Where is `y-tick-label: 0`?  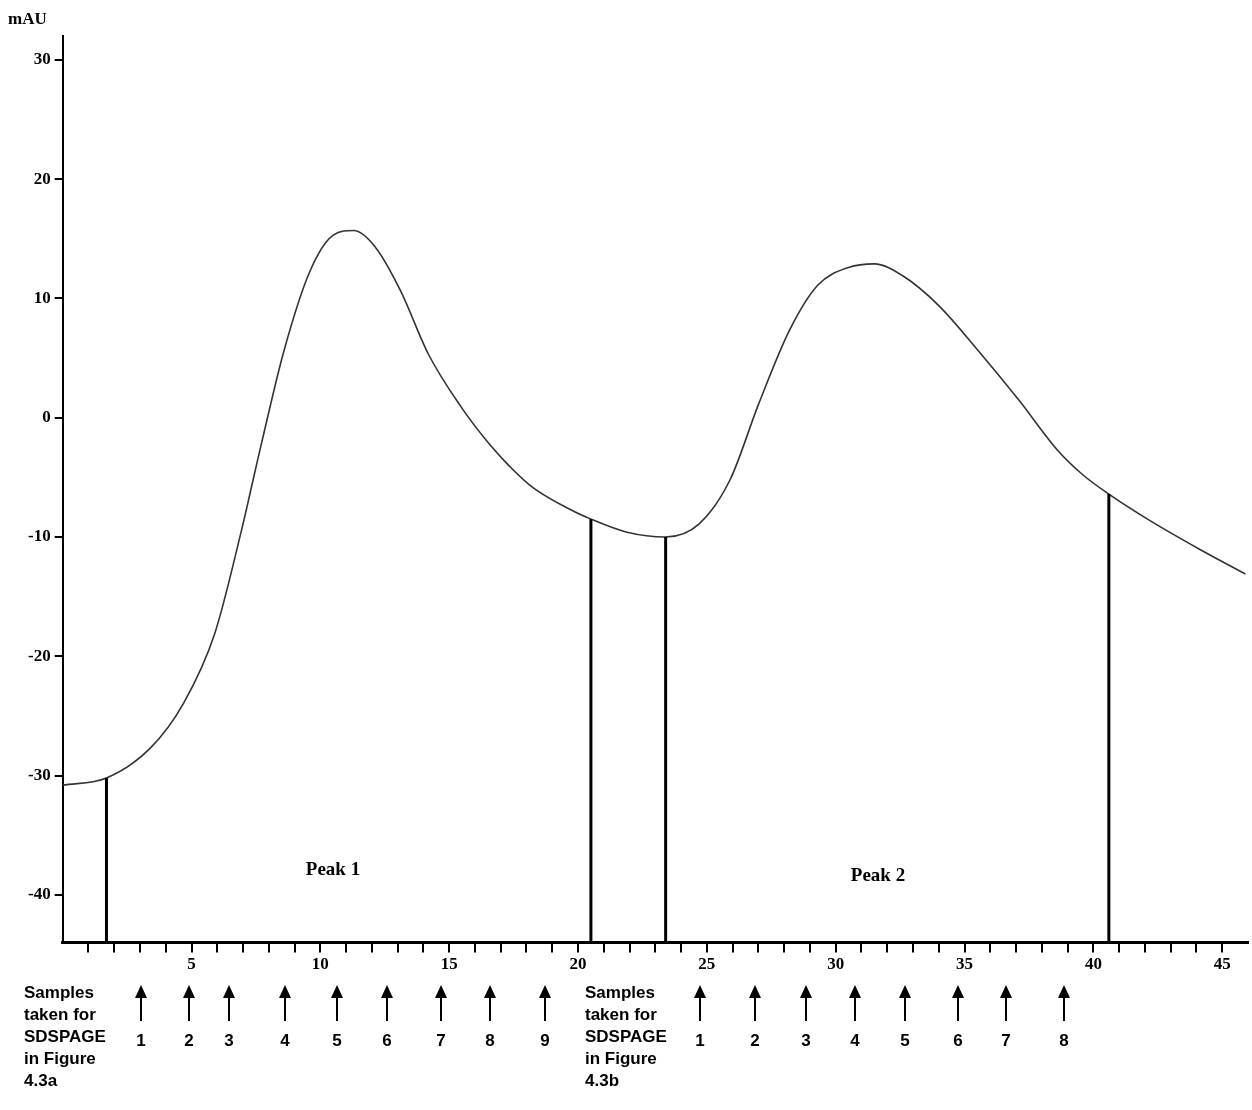 y-tick-label: 0 is located at coordinates (46, 417).